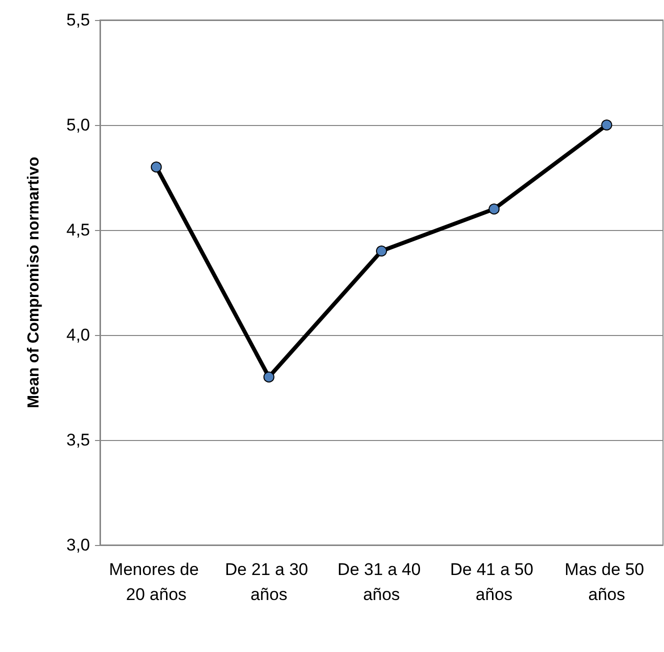 This screenshot has height=652, width=664. Describe the element at coordinates (78, 230) in the screenshot. I see `y-tick-label: 4,5` at that location.